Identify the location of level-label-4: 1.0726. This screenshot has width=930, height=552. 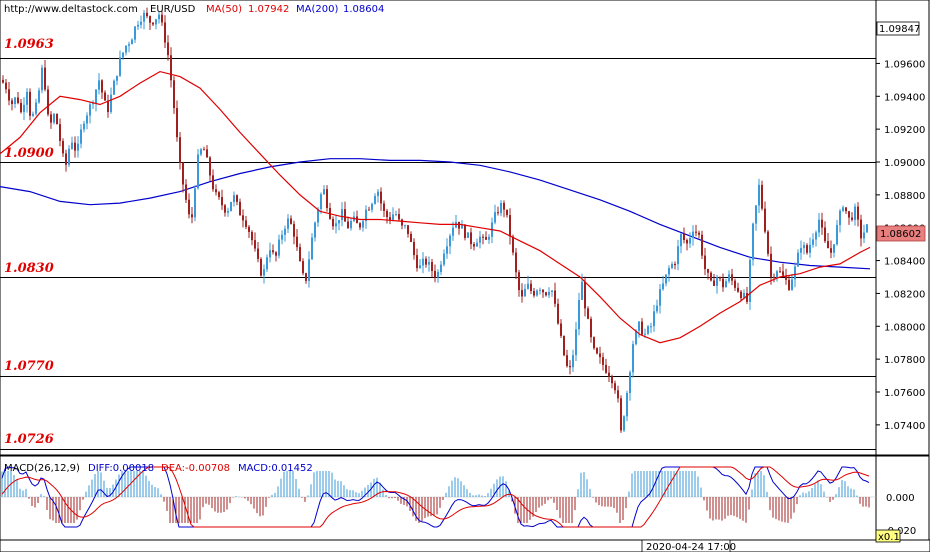
(29, 439).